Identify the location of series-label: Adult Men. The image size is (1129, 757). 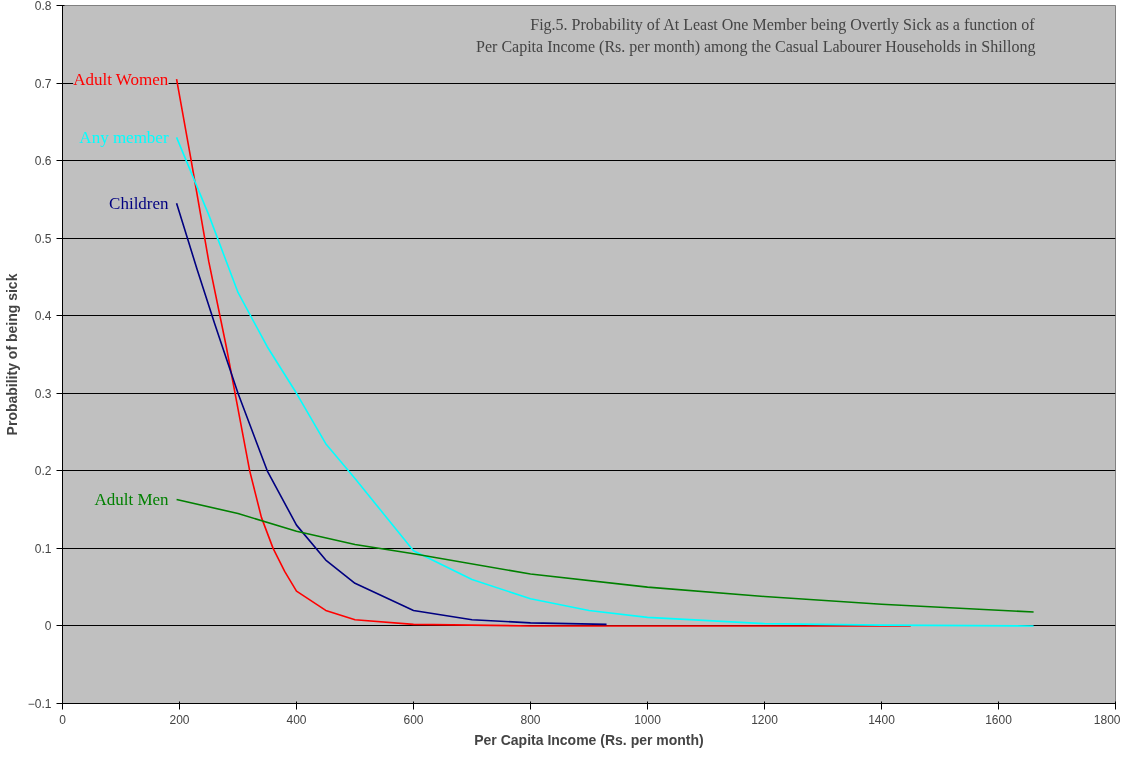
(132, 500).